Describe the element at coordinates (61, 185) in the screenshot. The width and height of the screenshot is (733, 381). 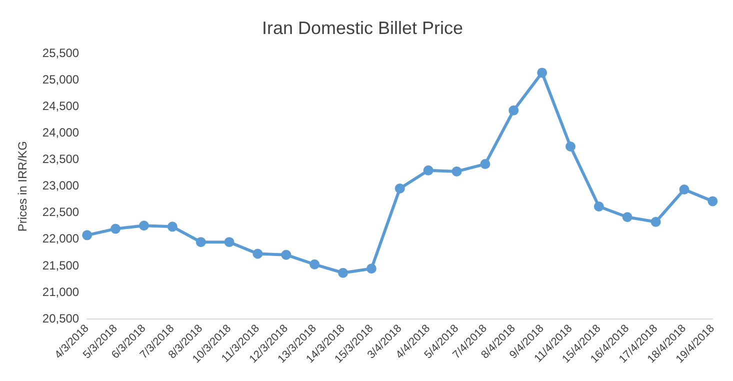
I see `y-tick-label: 23,000` at that location.